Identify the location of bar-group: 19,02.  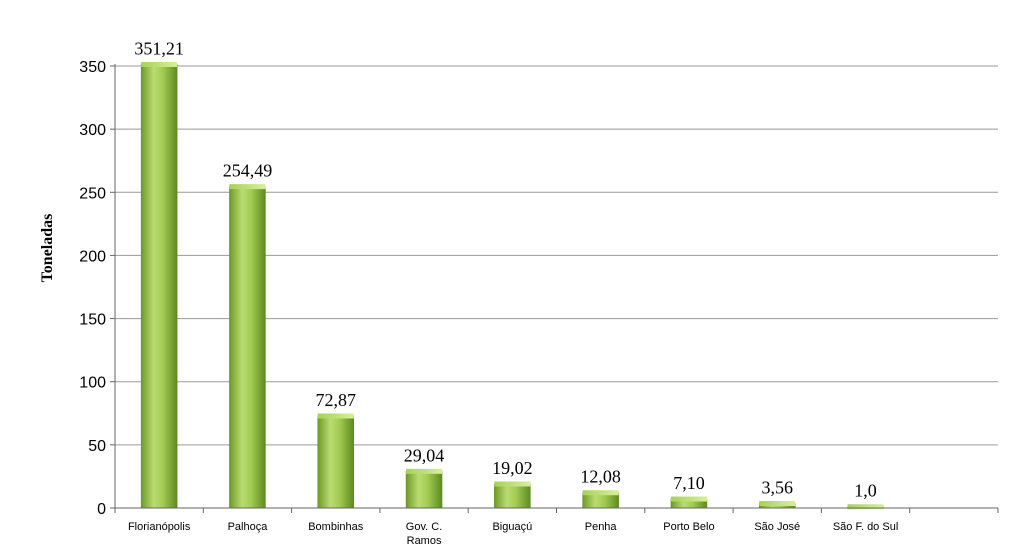
(512, 483).